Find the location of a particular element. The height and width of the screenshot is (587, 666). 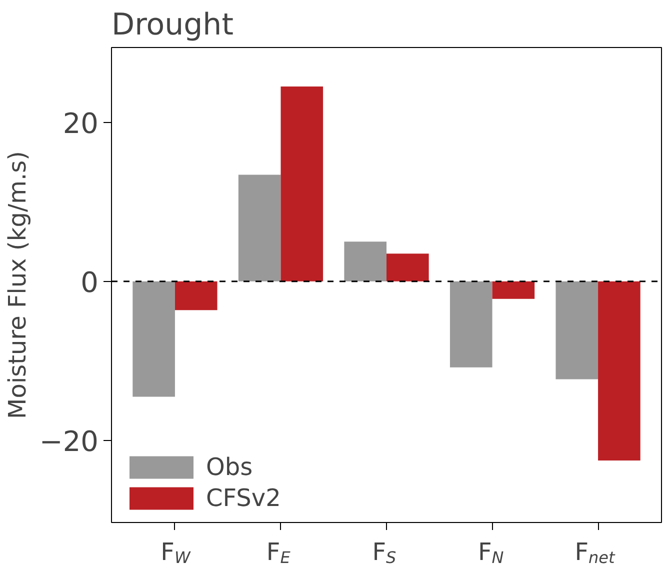

y-tick-label: 20 is located at coordinates (80, 123).